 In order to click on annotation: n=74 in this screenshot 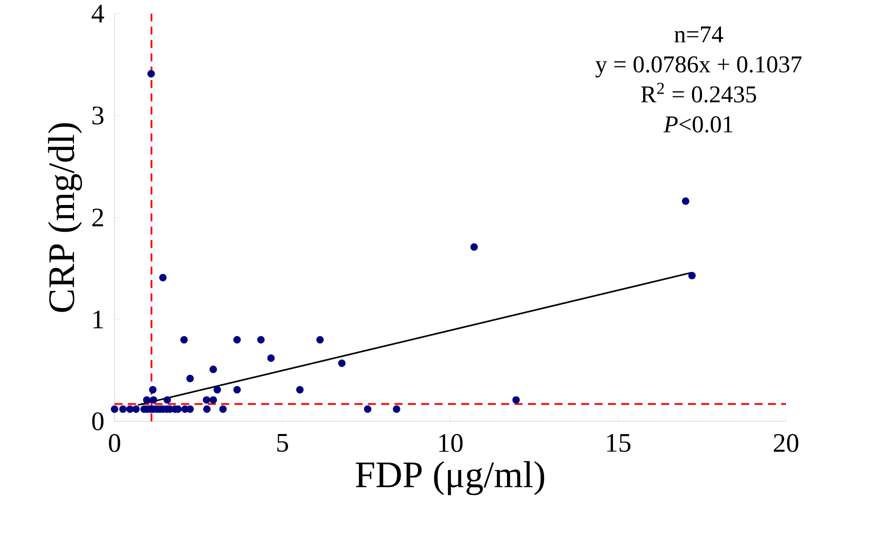, I will do `click(699, 34)`.